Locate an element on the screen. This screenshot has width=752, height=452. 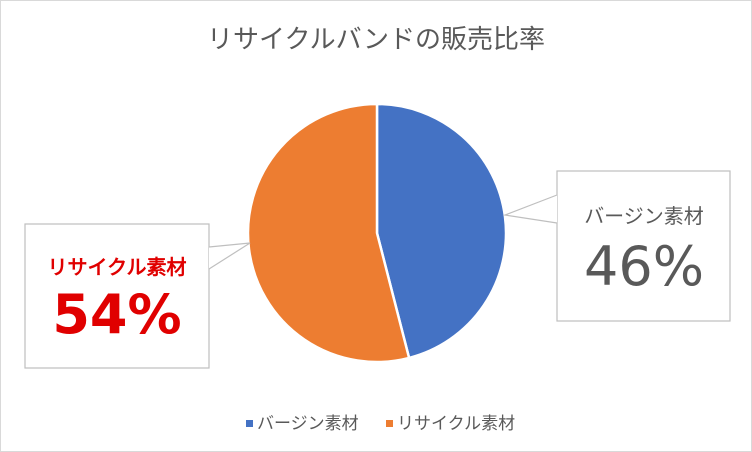
legend: バージン素材 リサイクル素材 is located at coordinates (380, 424).